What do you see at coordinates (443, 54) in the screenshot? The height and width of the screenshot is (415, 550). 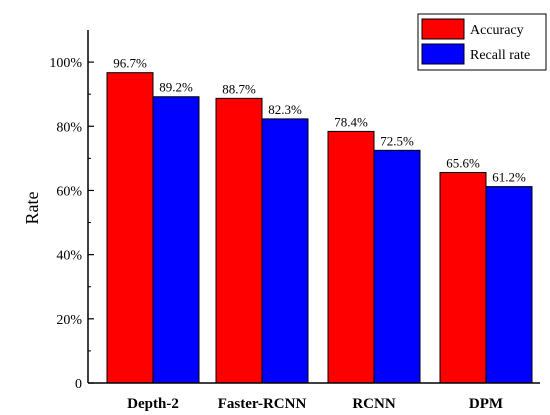 I see `legend-swatch-recall` at bounding box center [443, 54].